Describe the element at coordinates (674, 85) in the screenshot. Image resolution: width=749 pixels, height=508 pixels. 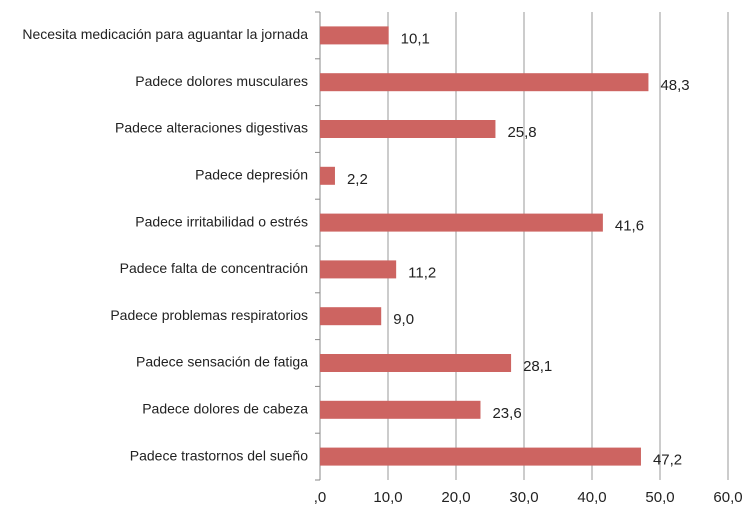
I see `value-label: 48,3` at that location.